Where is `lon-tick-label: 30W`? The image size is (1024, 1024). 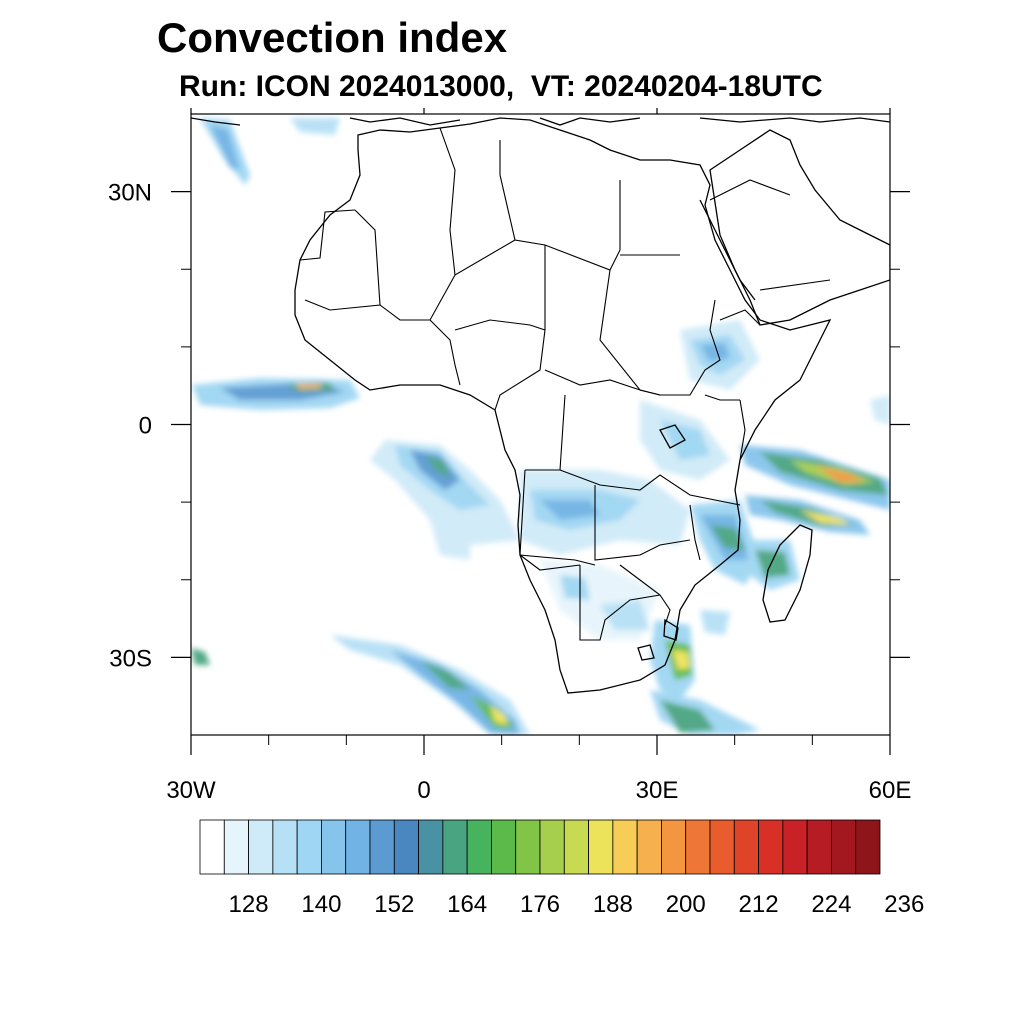 lon-tick-label: 30W is located at coordinates (191, 790).